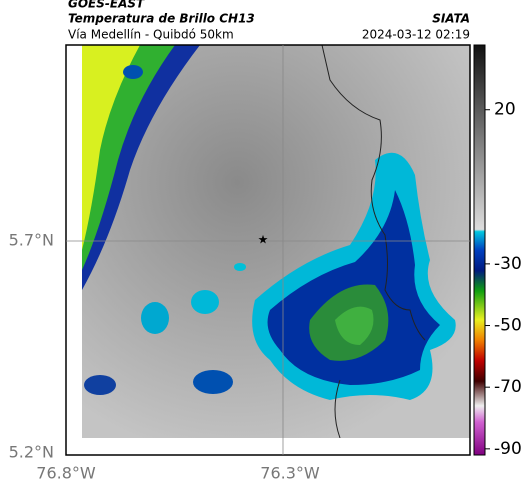 Image resolution: width=526 pixels, height=495 pixels. What do you see at coordinates (31, 452) in the screenshot?
I see `lat-label: 5.2°N` at bounding box center [31, 452].